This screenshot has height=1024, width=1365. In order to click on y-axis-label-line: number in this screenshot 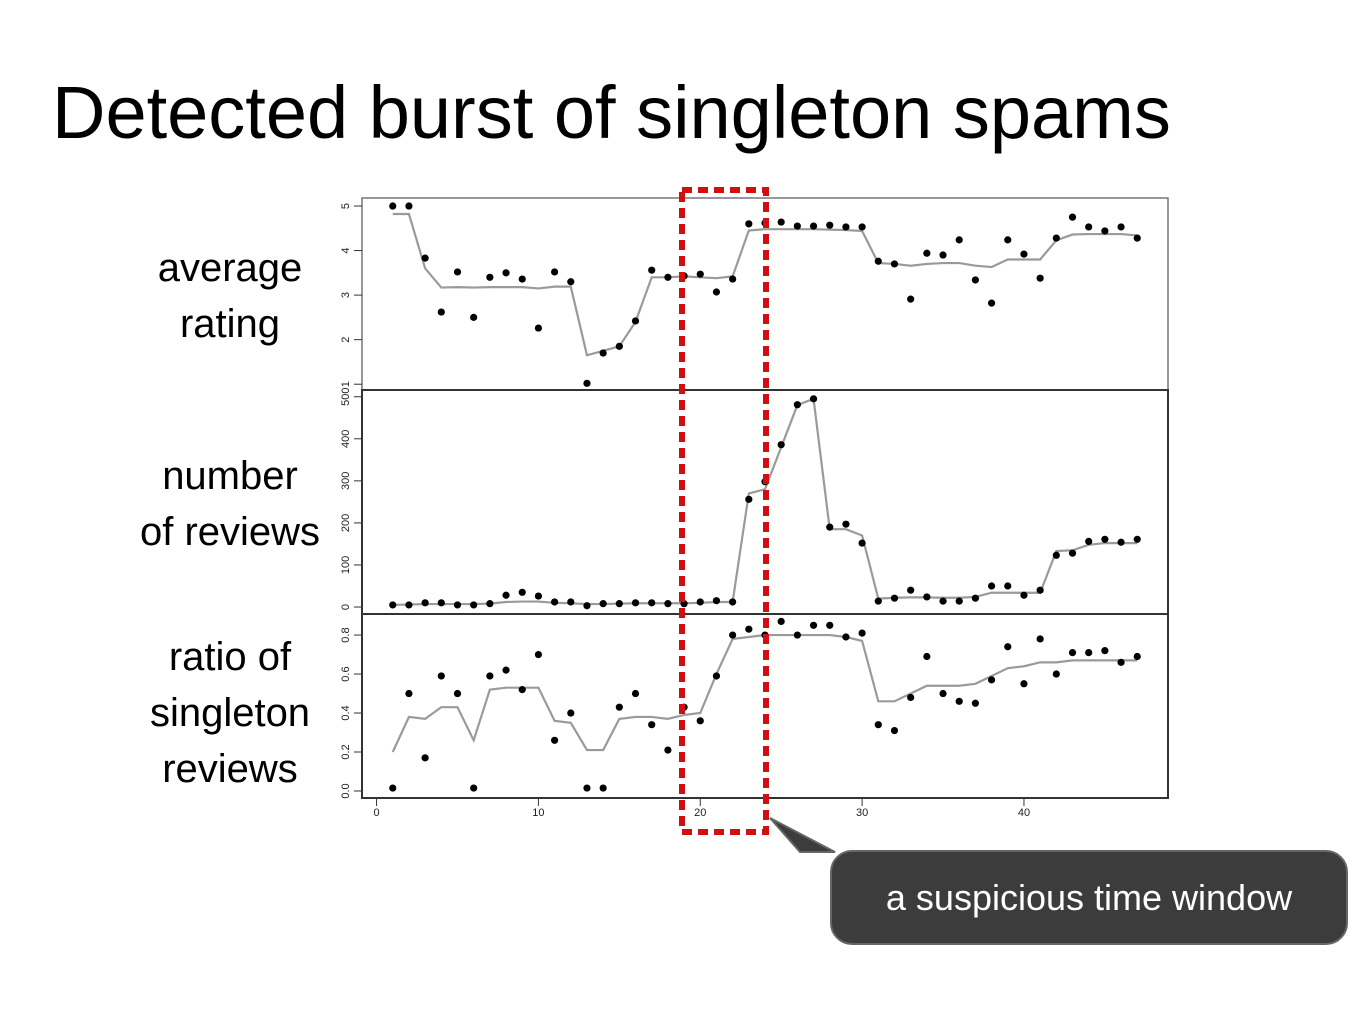, I will do `click(230, 476)`.